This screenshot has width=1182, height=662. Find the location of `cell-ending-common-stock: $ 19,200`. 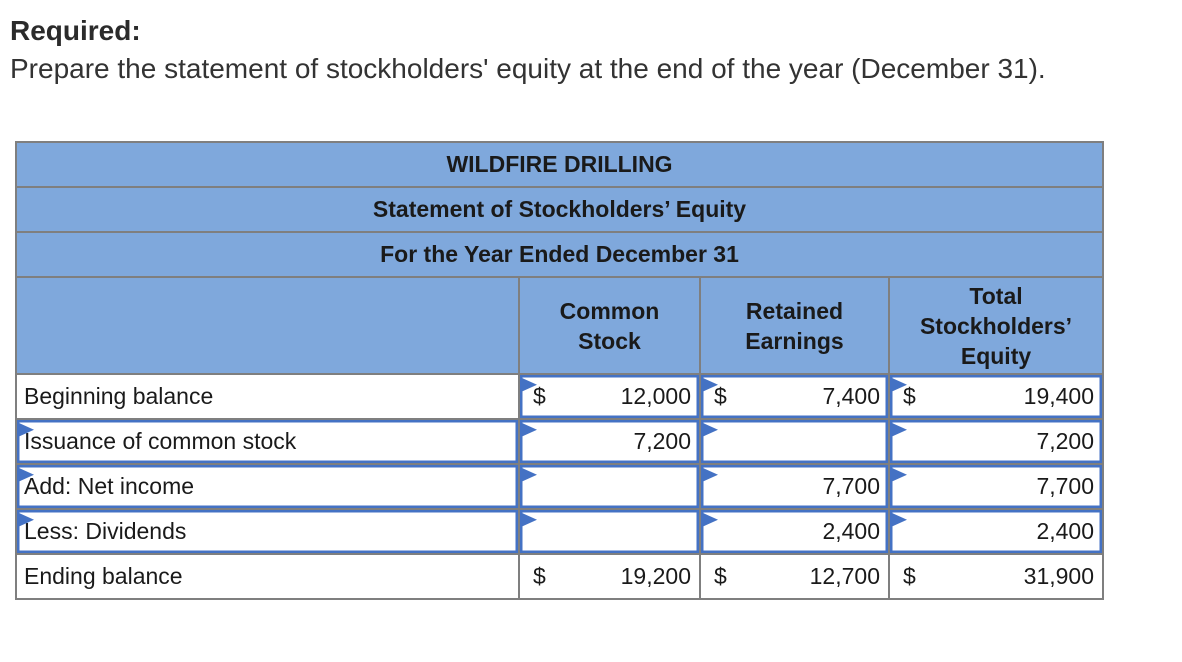

cell-ending-common-stock: $ 19,200 is located at coordinates (609, 576).